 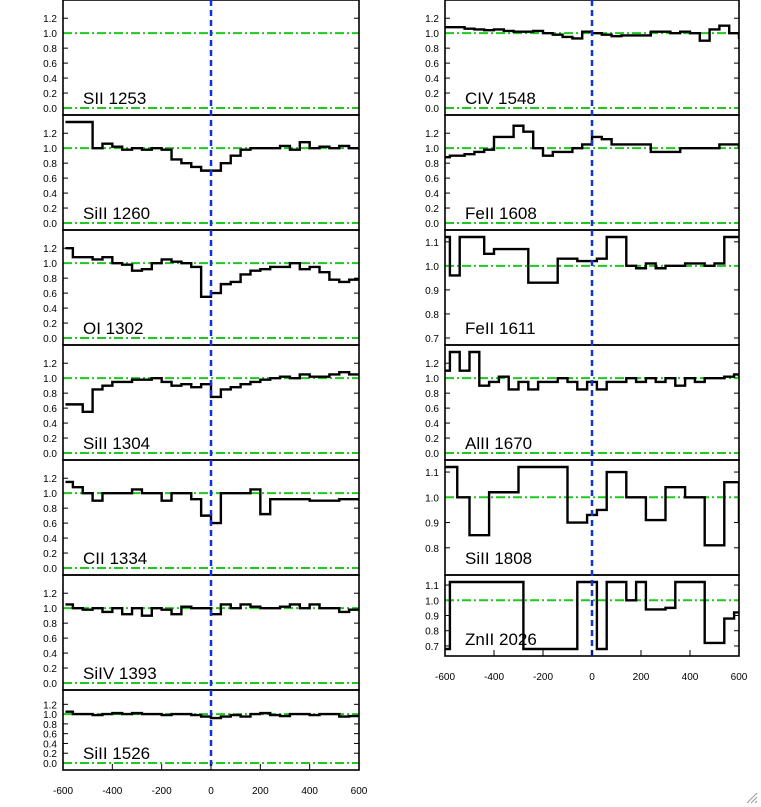 What do you see at coordinates (201, 517) in the screenshot?
I see `panel-cii-1334: 0.0 0.2 0.4 0.6 0.8 1.0 1.2 CII 1334` at bounding box center [201, 517].